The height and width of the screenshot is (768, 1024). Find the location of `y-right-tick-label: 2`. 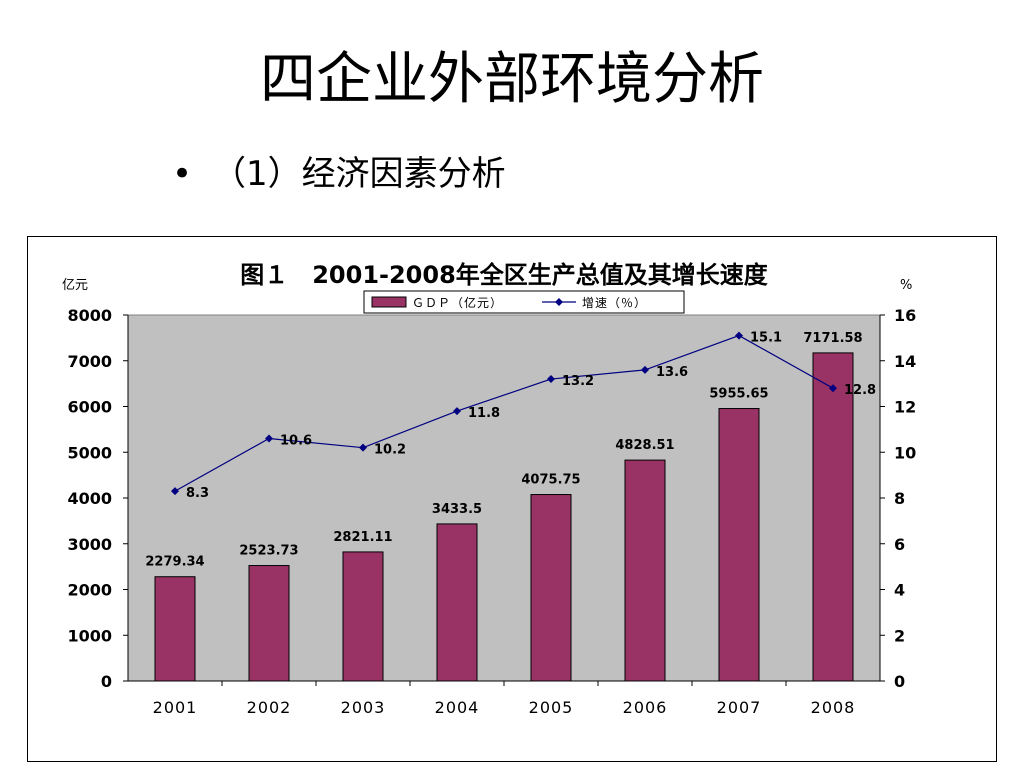

y-right-tick-label: 2 is located at coordinates (899, 635).